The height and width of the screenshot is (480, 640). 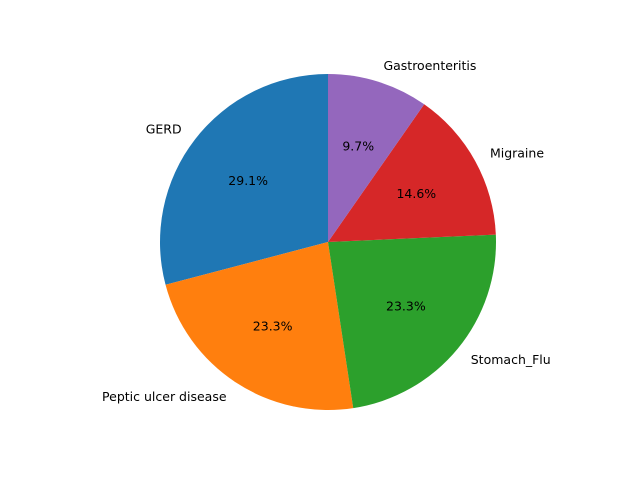 What do you see at coordinates (511, 359) in the screenshot?
I see `slice-category-label: Stomach_Flu` at bounding box center [511, 359].